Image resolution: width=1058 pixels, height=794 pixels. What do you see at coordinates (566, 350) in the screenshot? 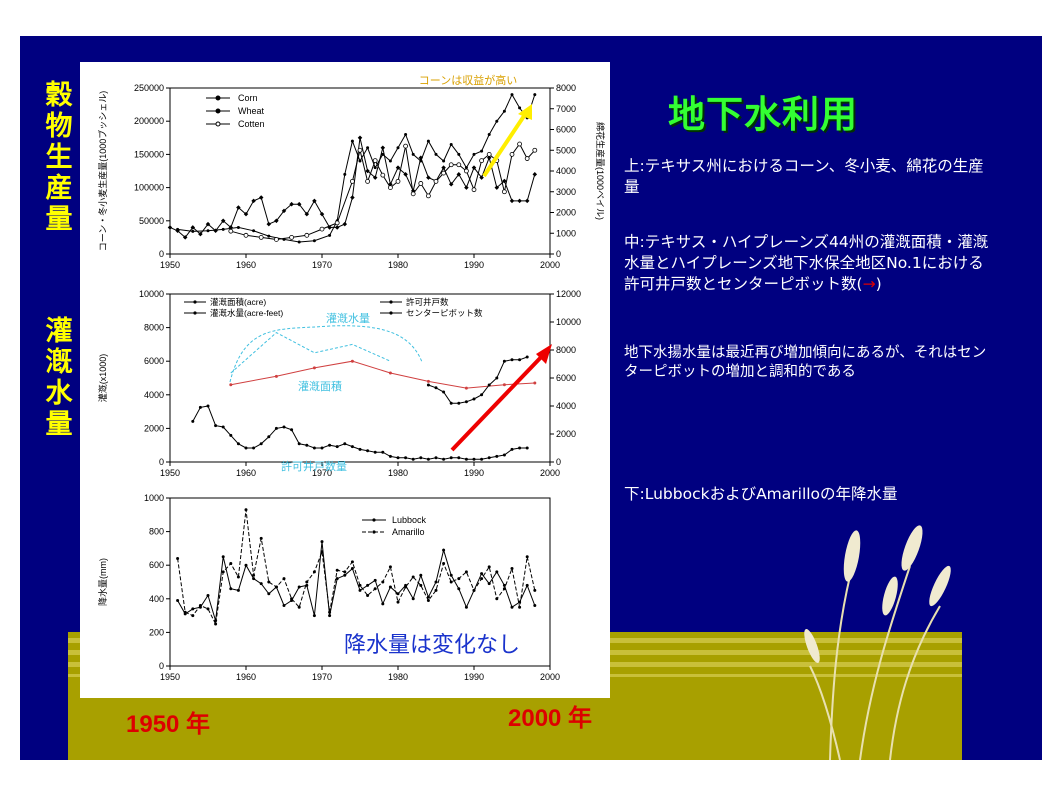
I see `y2-tick-label: 8000` at bounding box center [566, 350].